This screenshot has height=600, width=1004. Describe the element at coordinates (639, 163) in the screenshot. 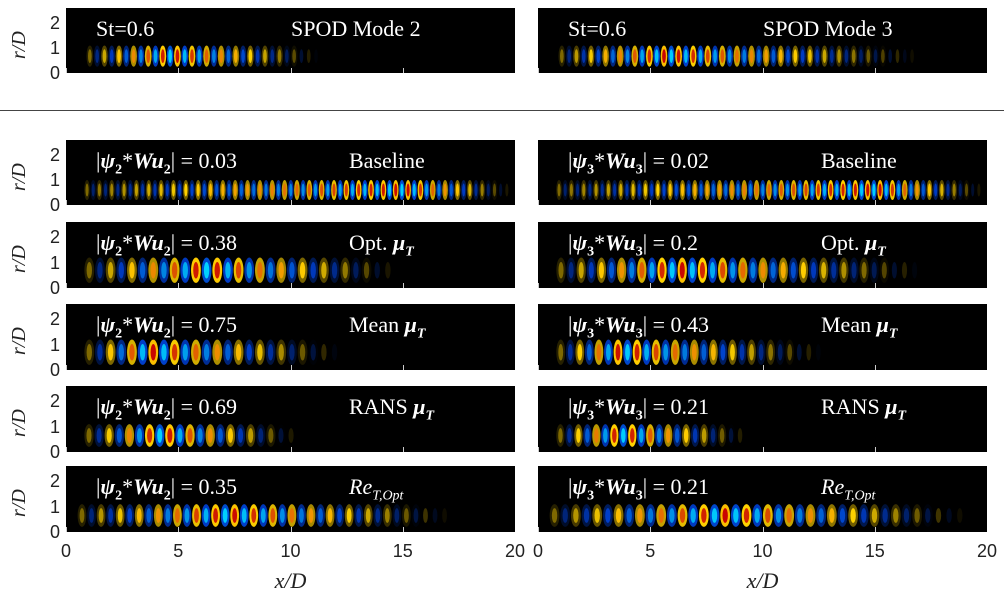

I see `label-left-right-1: |ψ3*Wu3| = 0.02` at that location.